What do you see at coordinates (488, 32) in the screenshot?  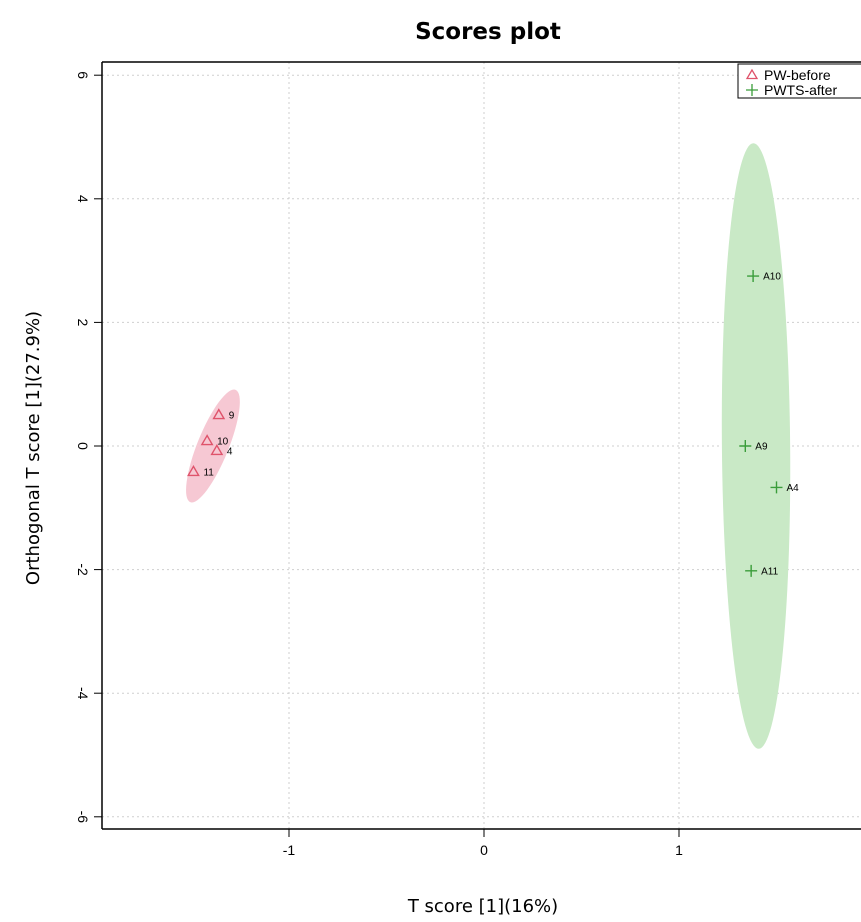 I see `chart-title: Scores plot` at bounding box center [488, 32].